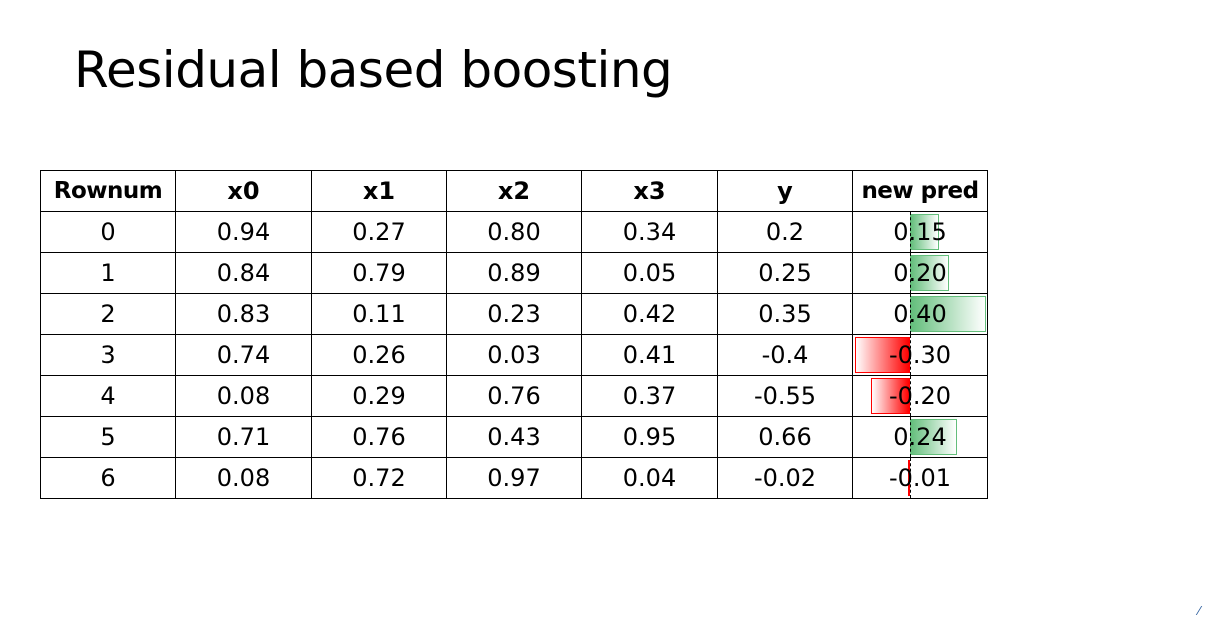 The height and width of the screenshot is (622, 1206). Describe the element at coordinates (785, 396) in the screenshot. I see `cell-y: -0.55` at that location.